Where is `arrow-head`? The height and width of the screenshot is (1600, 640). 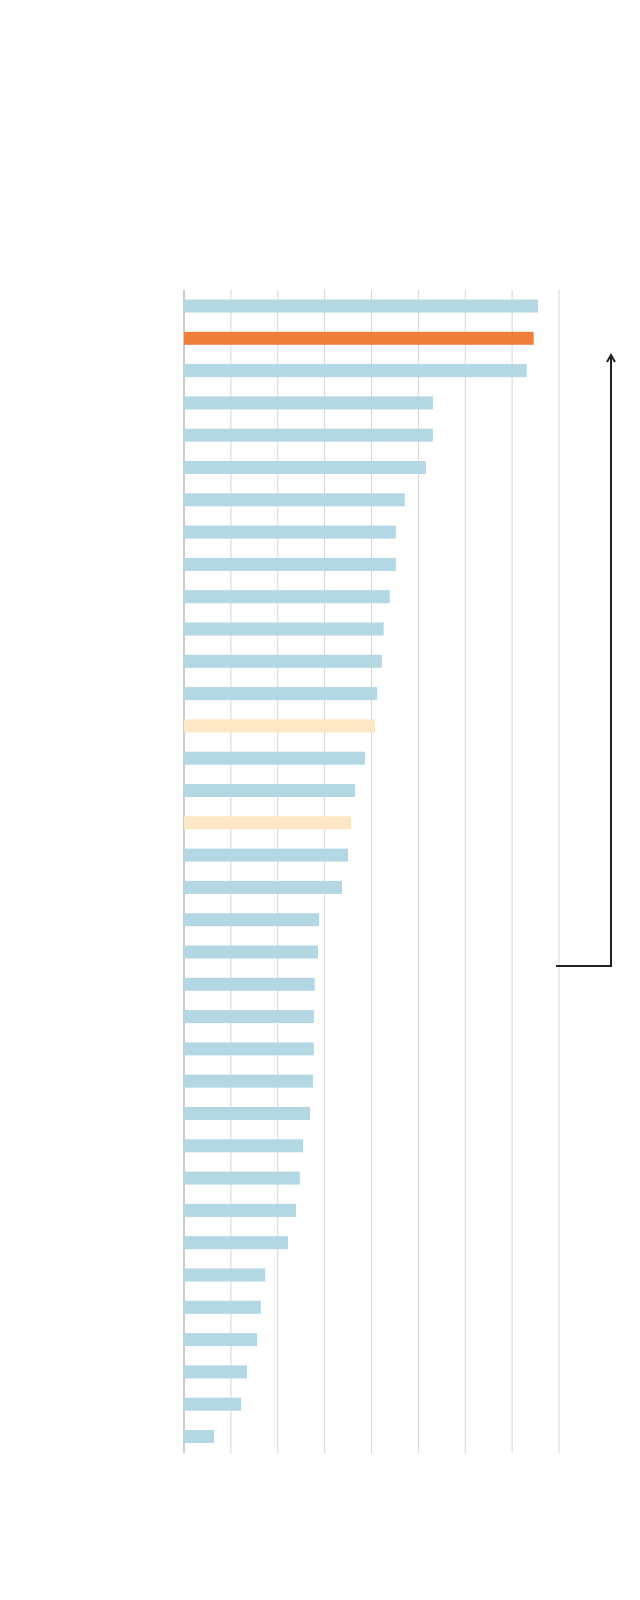 arrow-head is located at coordinates (611, 357).